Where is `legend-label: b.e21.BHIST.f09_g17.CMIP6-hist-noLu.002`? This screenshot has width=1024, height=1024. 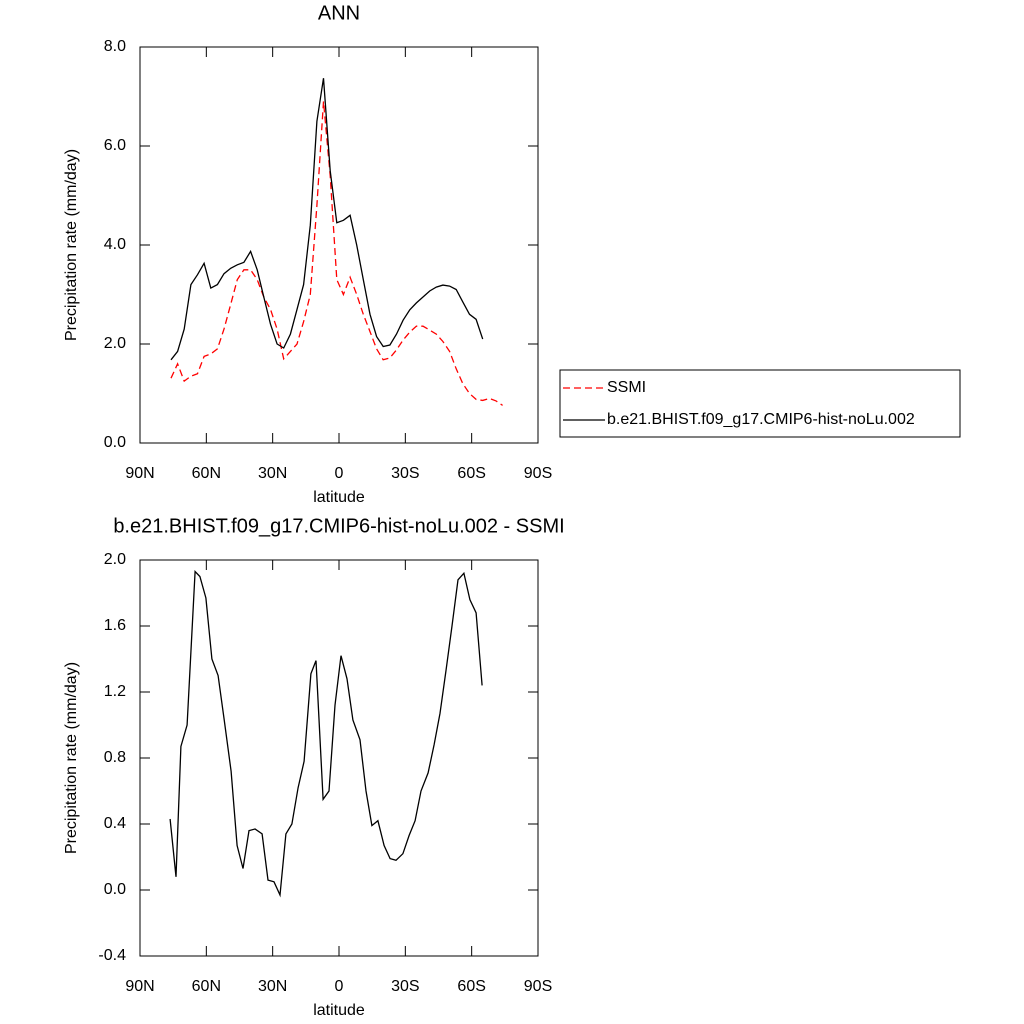
legend-label: b.e21.BHIST.f09_g17.CMIP6-hist-noLu.002 is located at coordinates (761, 419).